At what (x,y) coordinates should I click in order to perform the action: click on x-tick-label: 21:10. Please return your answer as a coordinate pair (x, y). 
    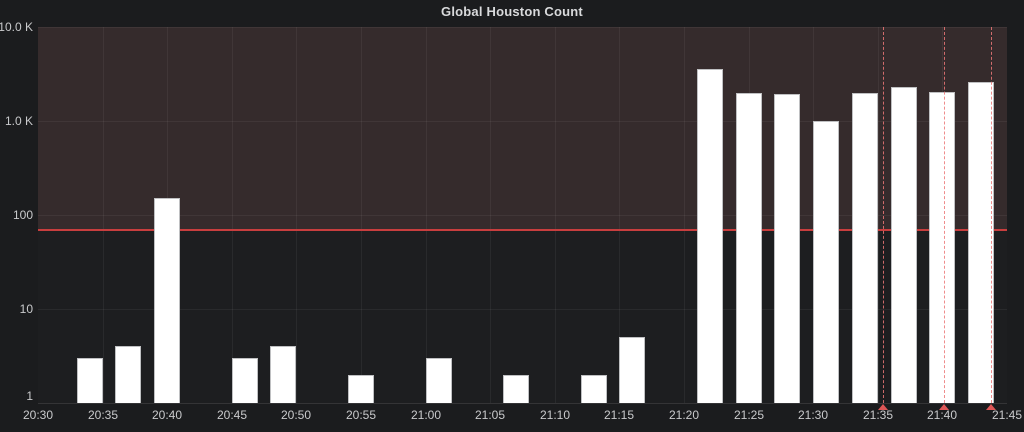
    Looking at the image, I should click on (555, 415).